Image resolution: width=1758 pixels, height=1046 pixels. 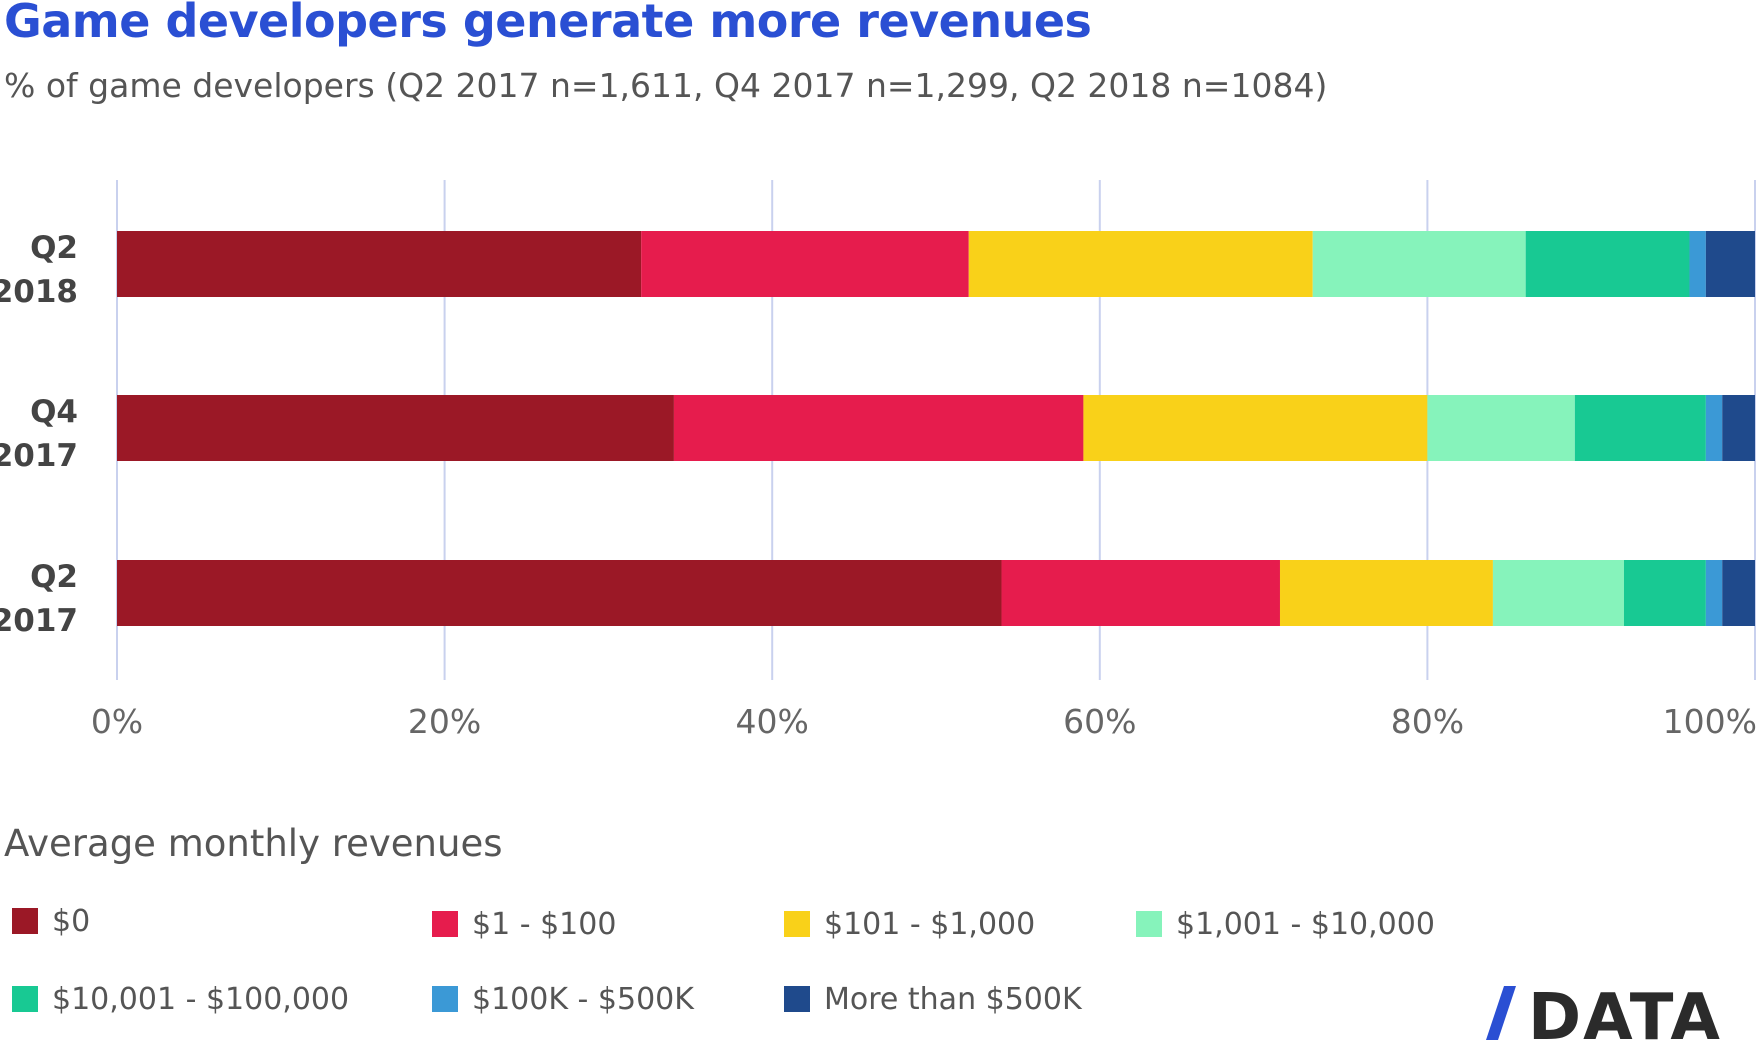 I want to click on x-tick-label-5: 100%, so click(x=1710, y=721).